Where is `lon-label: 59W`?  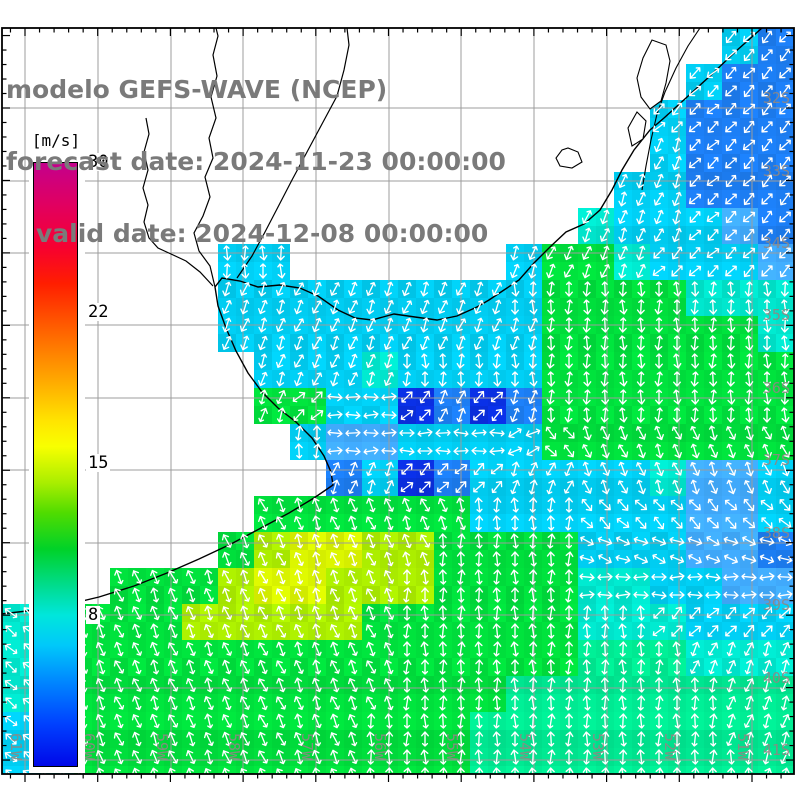 lon-label: 59W is located at coordinates (162, 747).